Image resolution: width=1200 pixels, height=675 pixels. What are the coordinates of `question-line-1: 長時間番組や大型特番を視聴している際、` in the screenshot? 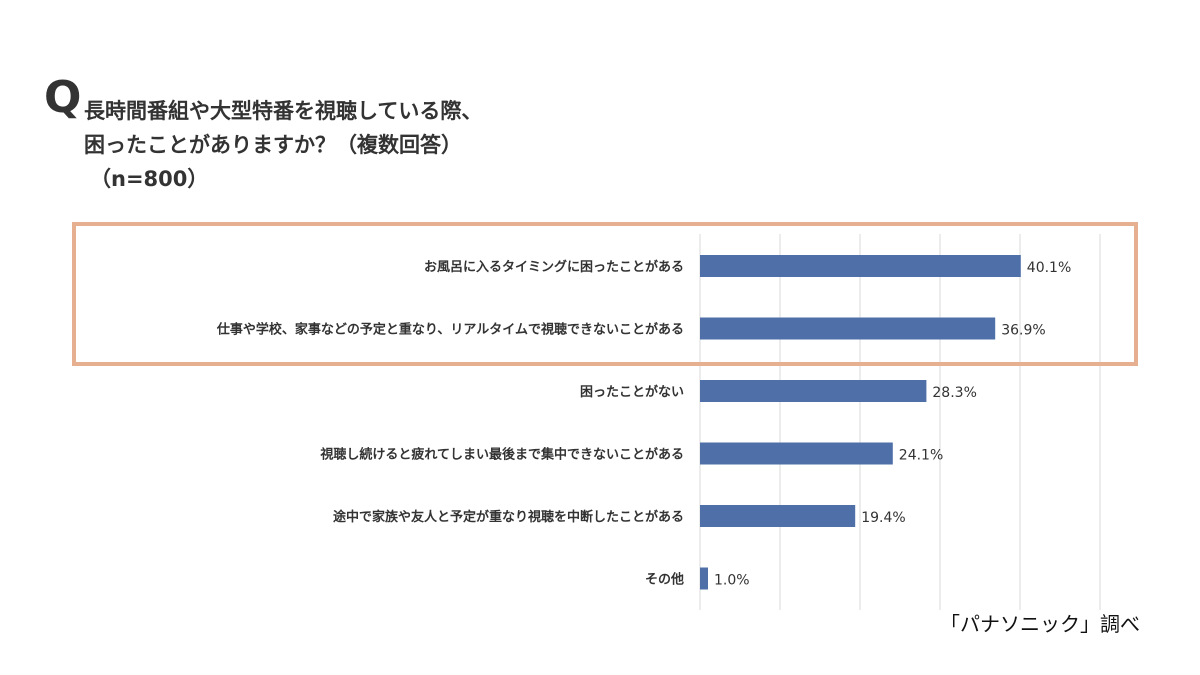 It's located at (283, 111).